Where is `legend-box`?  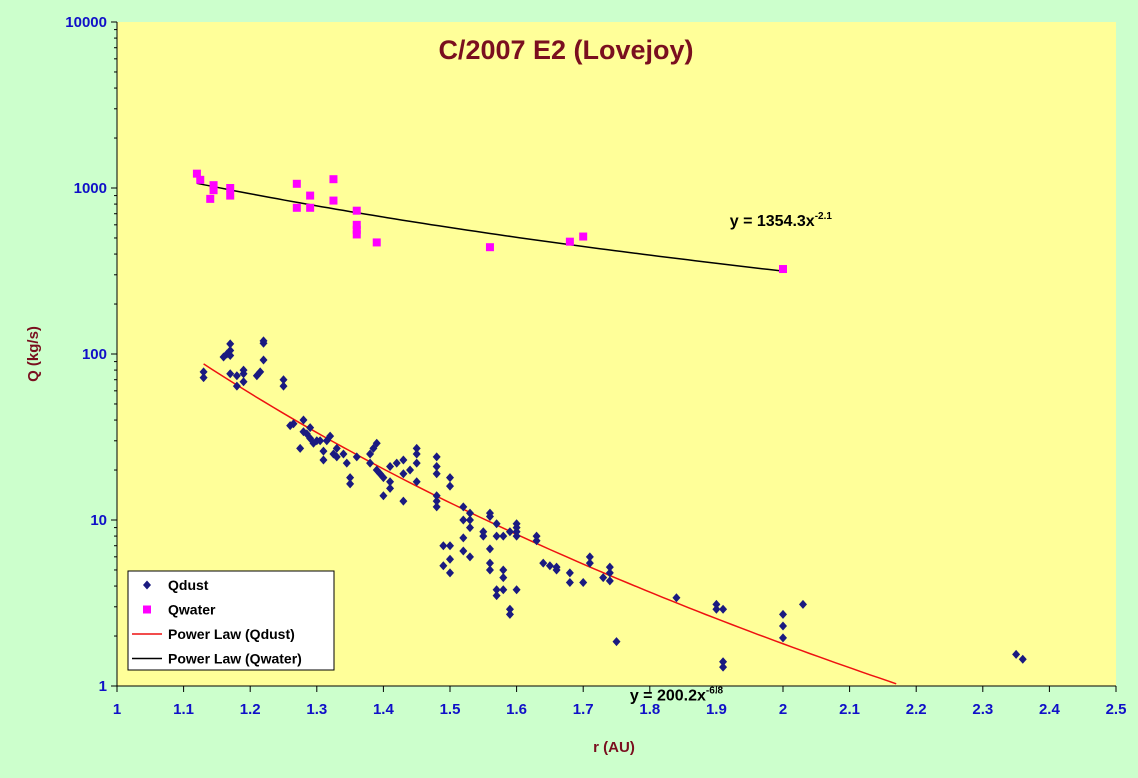
legend-box is located at coordinates (231, 620).